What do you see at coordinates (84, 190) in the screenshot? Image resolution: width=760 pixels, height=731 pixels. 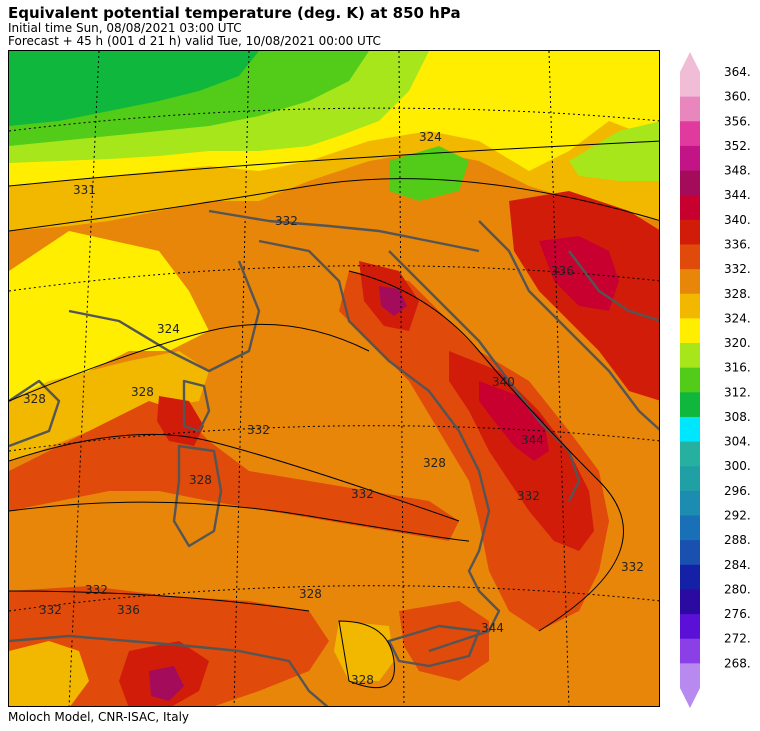 I see `contour-label: 331` at bounding box center [84, 190].